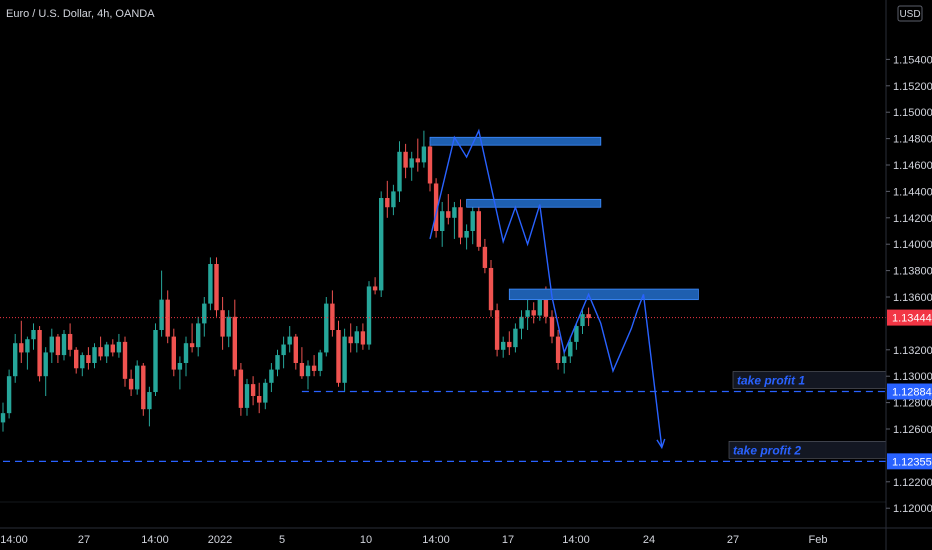  I want to click on y-tick-label: 1.13600, so click(912, 298).